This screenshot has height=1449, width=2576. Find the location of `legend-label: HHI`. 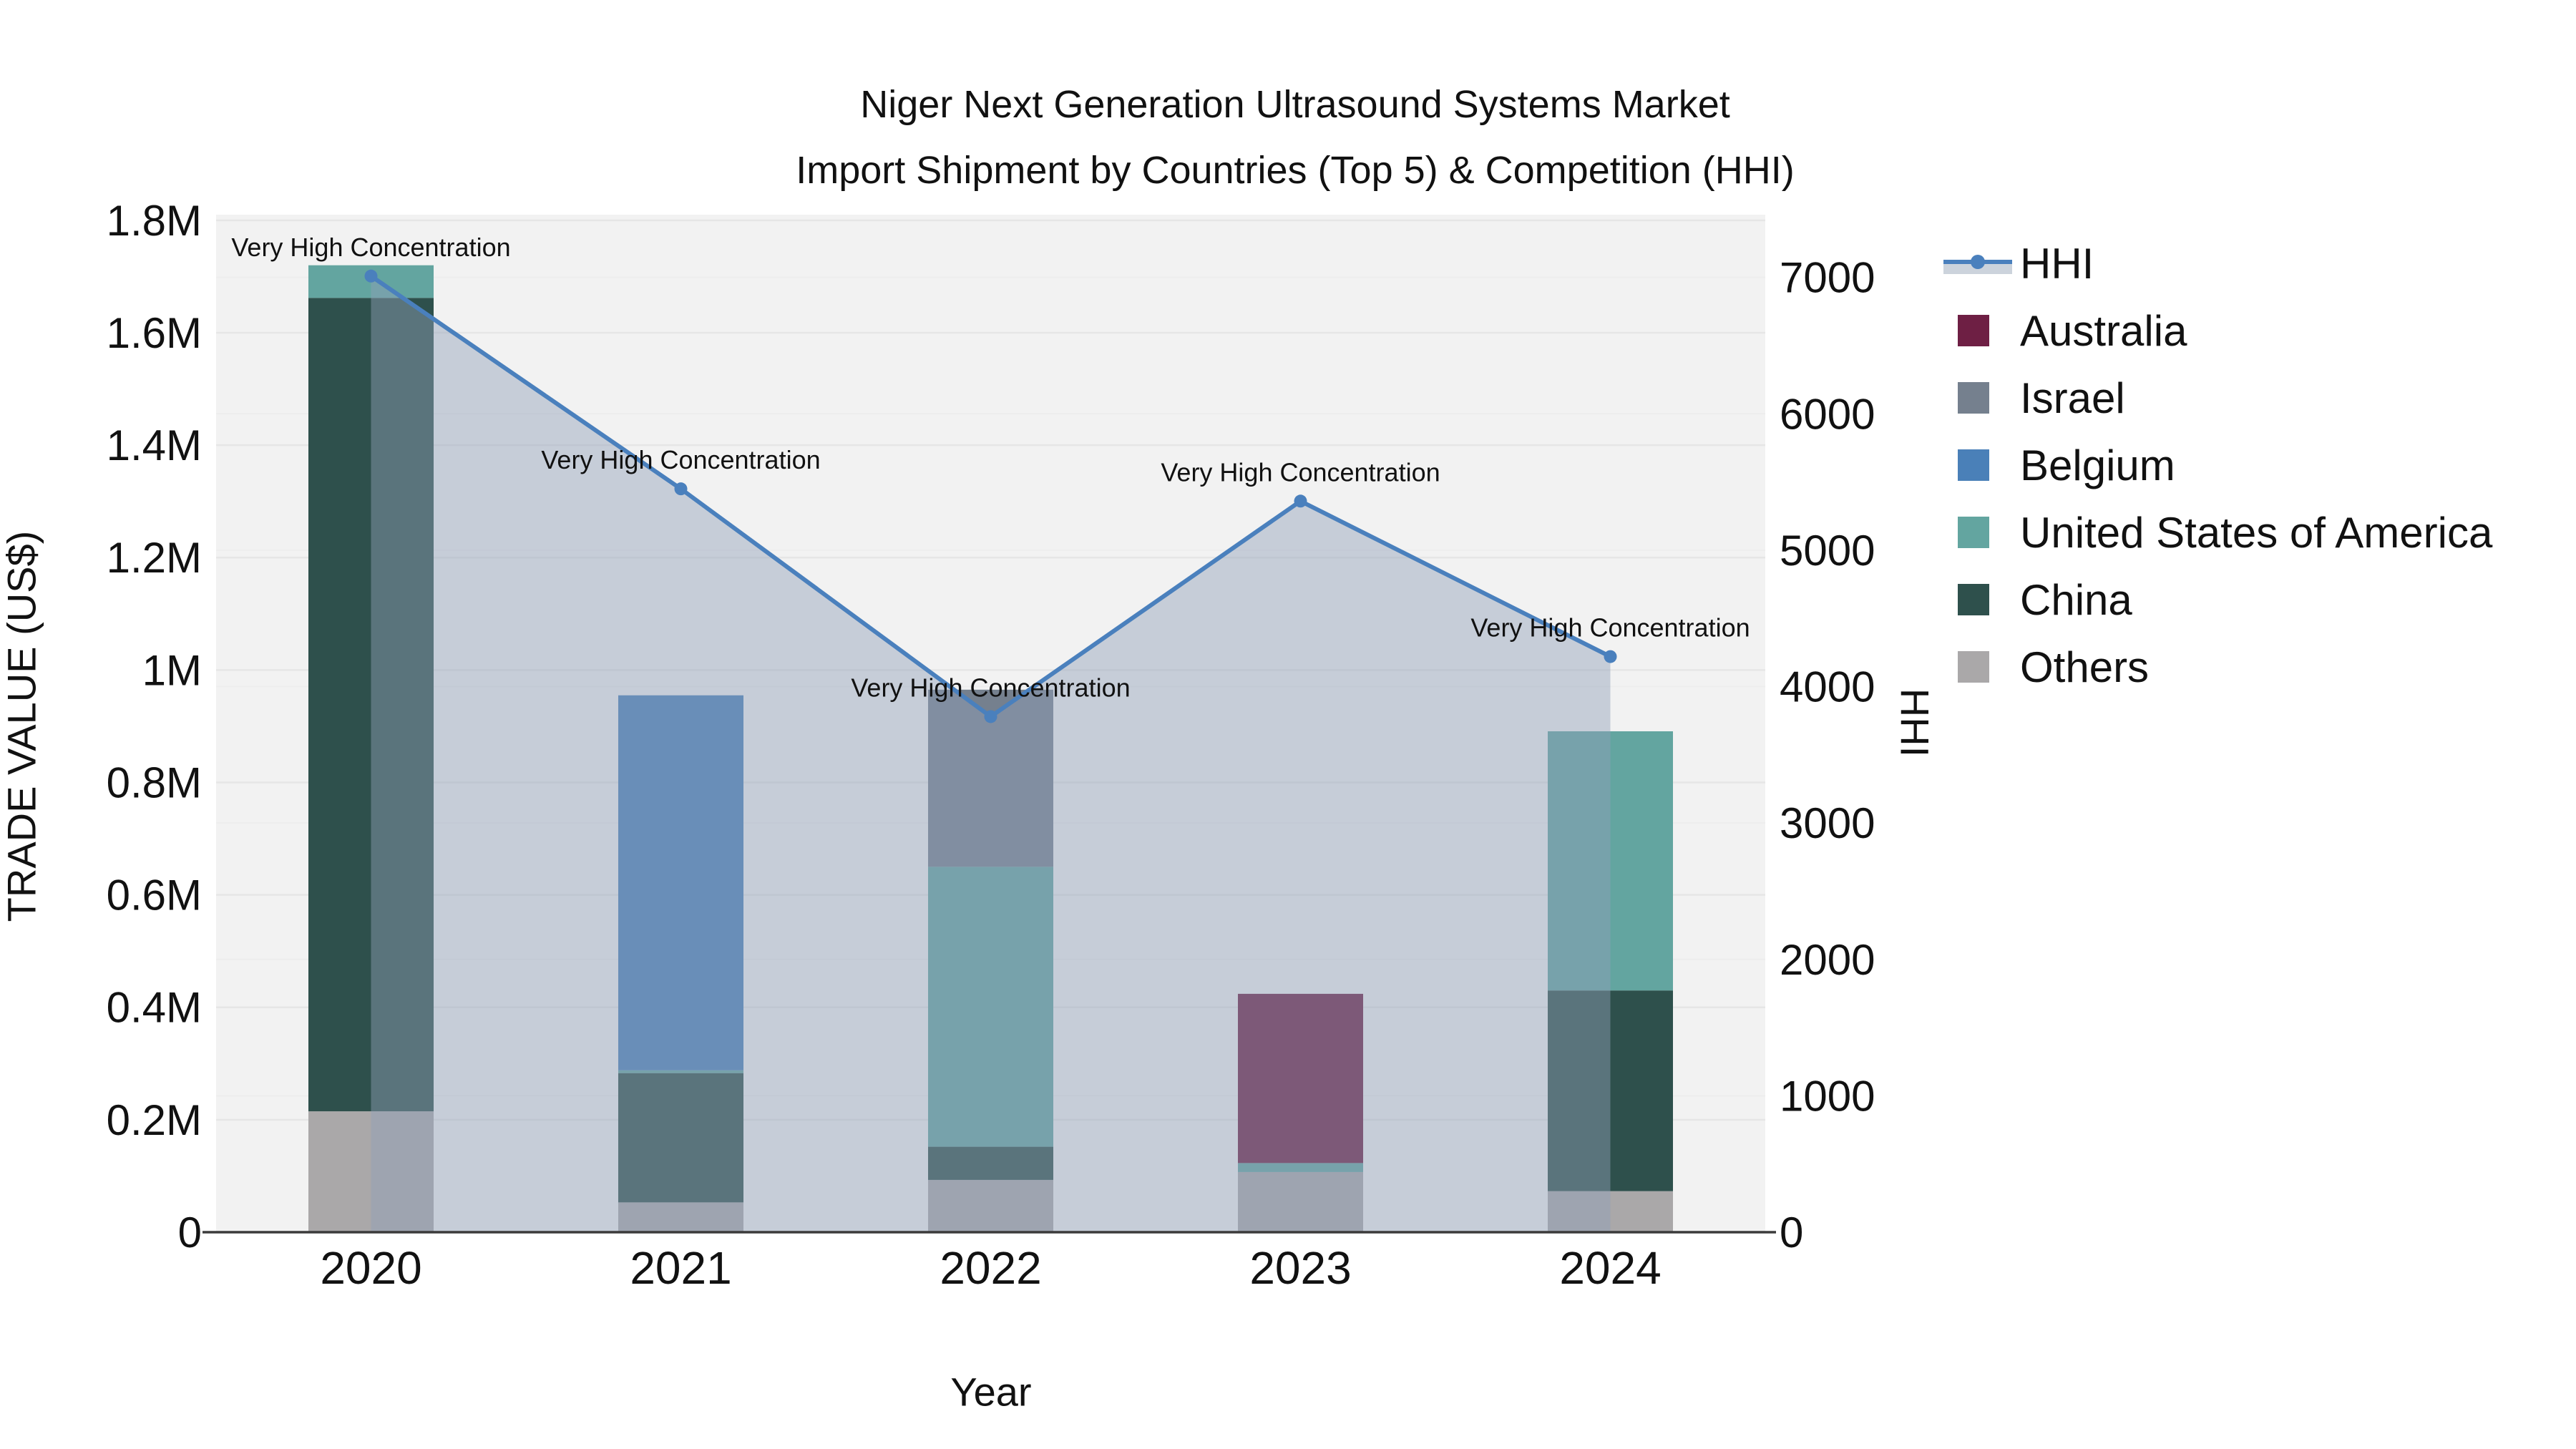

legend-label: HHI is located at coordinates (2057, 263).